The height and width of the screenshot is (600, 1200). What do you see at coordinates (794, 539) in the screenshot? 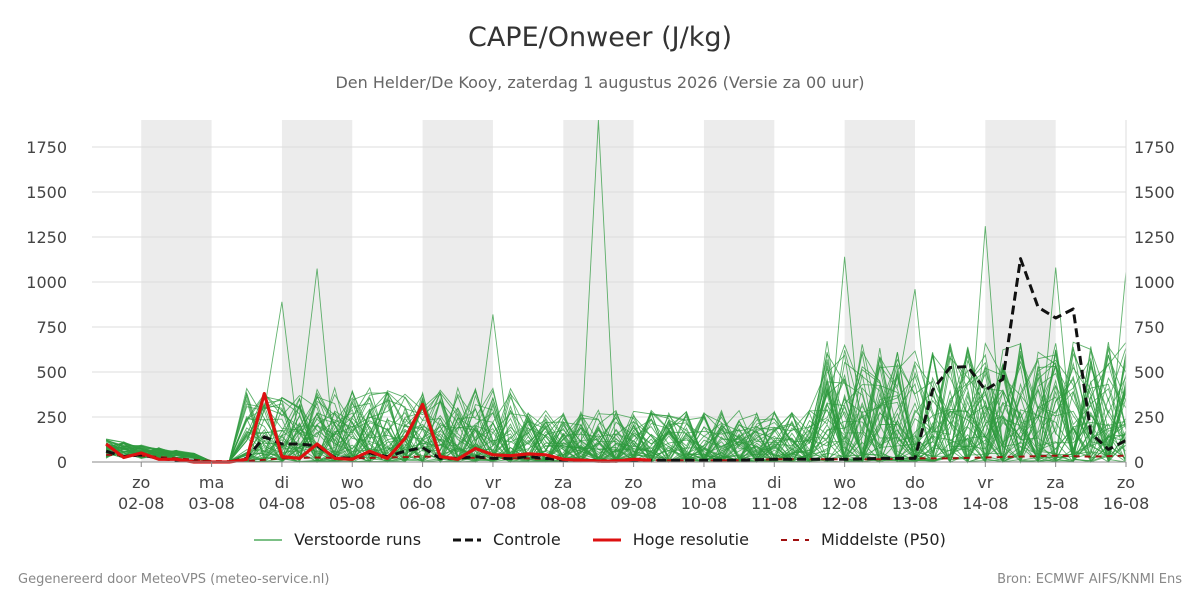
I see `legend-median-swatch` at bounding box center [794, 539].